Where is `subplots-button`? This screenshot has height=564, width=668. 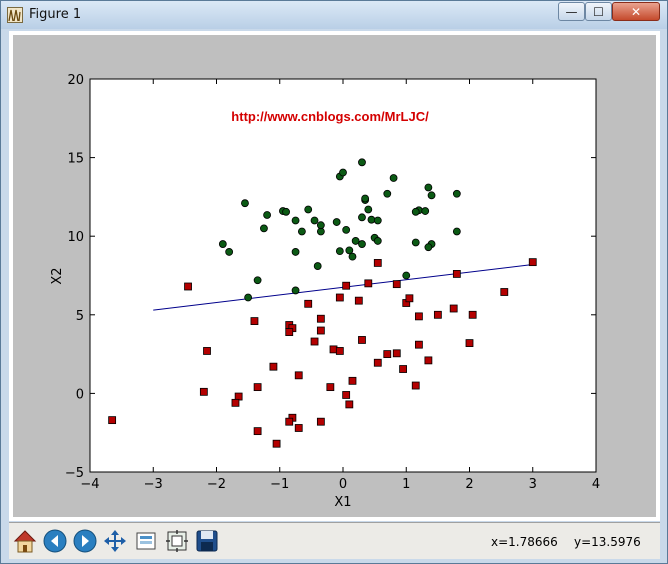 subplots-button is located at coordinates (177, 541).